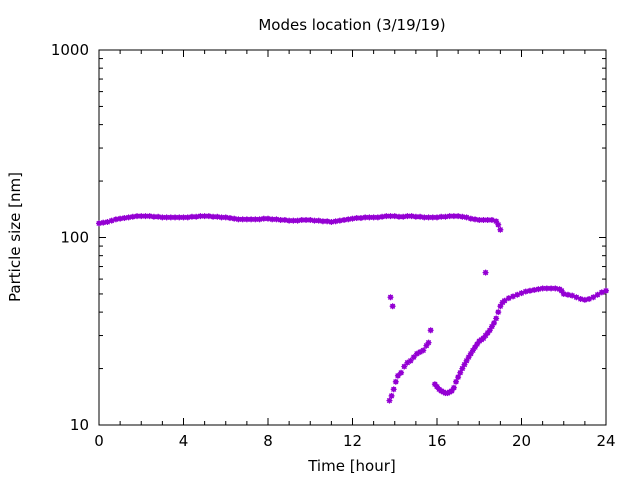 The image size is (640, 480). Describe the element at coordinates (521, 441) in the screenshot. I see `x-tick-label: 20` at that location.